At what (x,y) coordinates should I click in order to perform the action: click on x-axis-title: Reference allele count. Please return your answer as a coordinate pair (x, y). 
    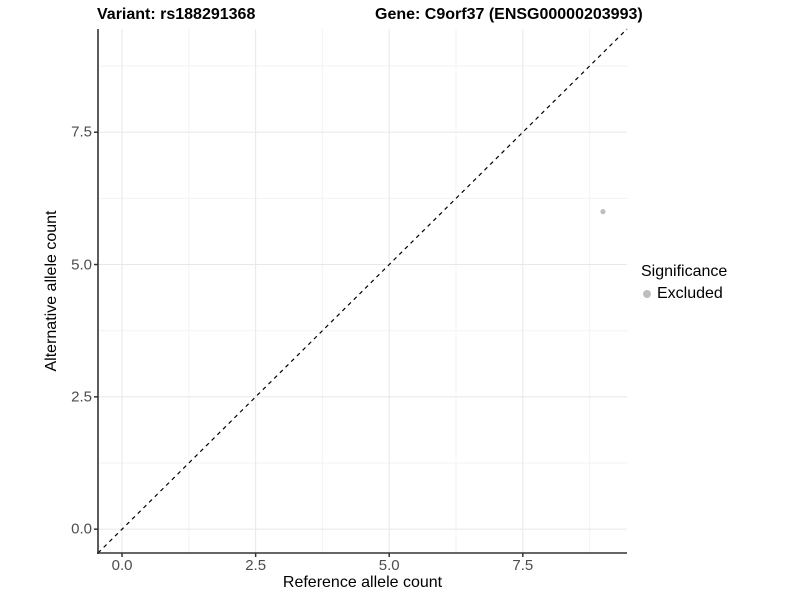
    Looking at the image, I should click on (362, 582).